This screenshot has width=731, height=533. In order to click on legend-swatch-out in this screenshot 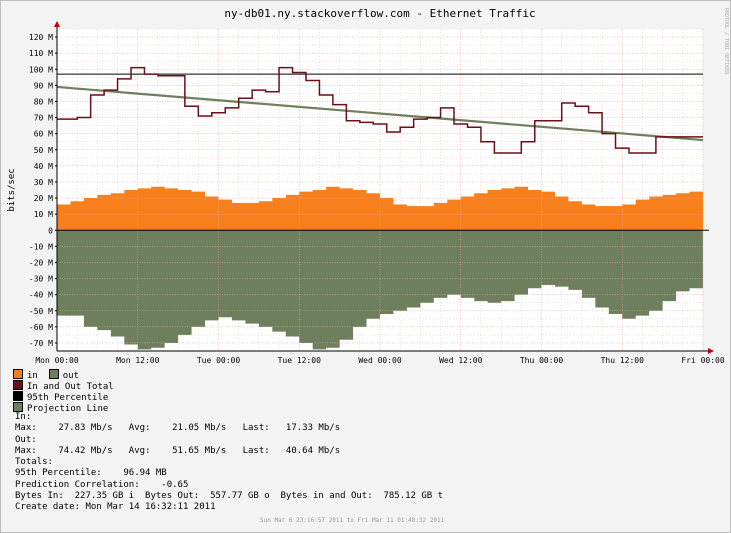, I will do `click(53, 374)`.